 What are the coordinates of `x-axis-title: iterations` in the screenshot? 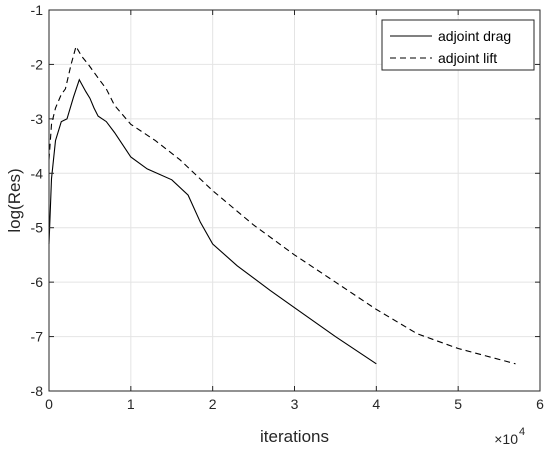 It's located at (294, 436).